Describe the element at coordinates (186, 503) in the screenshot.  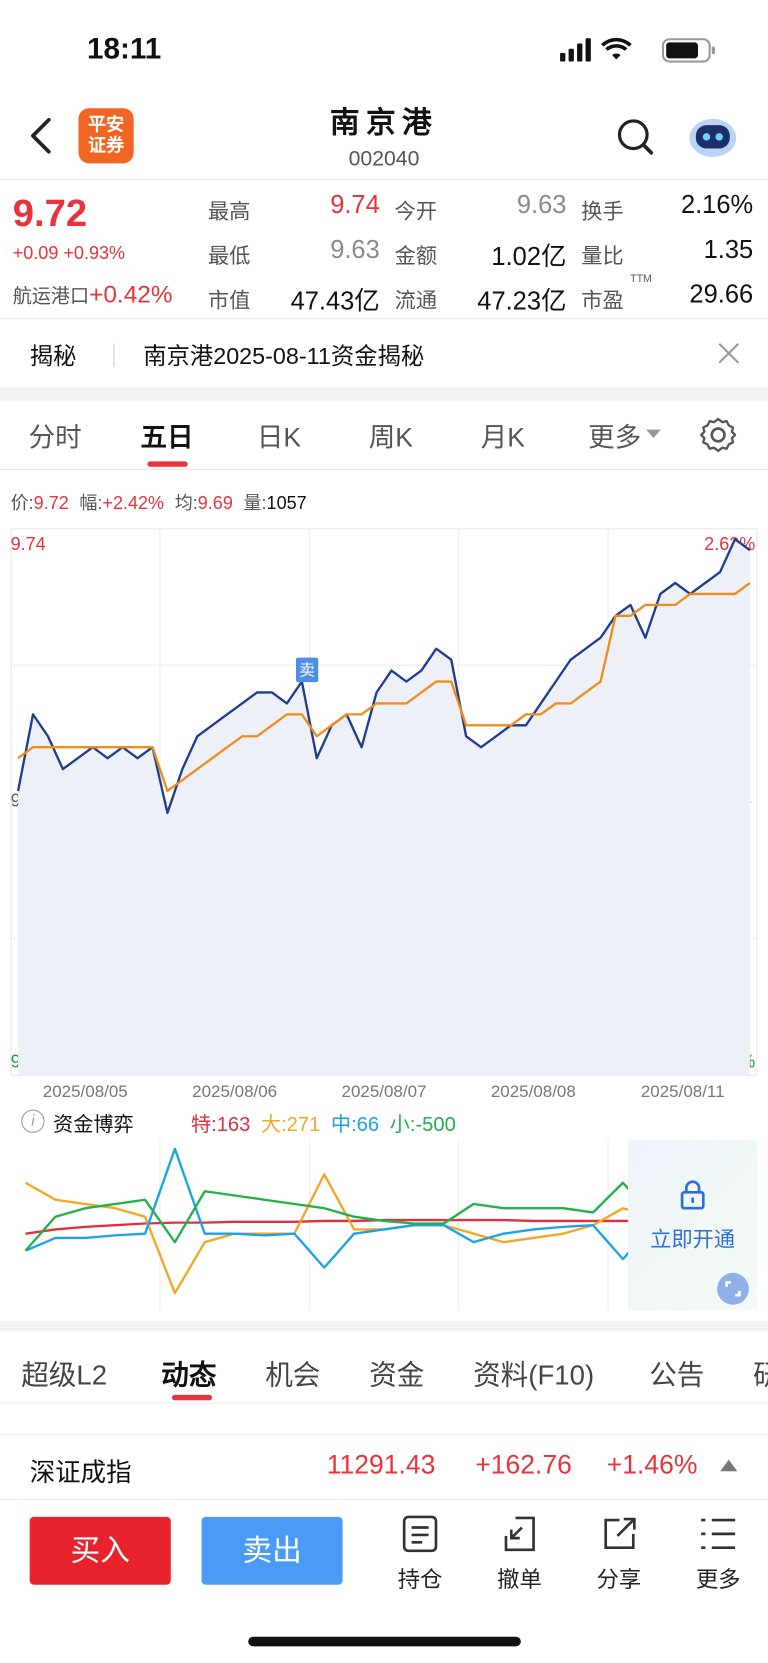
I see `info-label: 均:` at that location.